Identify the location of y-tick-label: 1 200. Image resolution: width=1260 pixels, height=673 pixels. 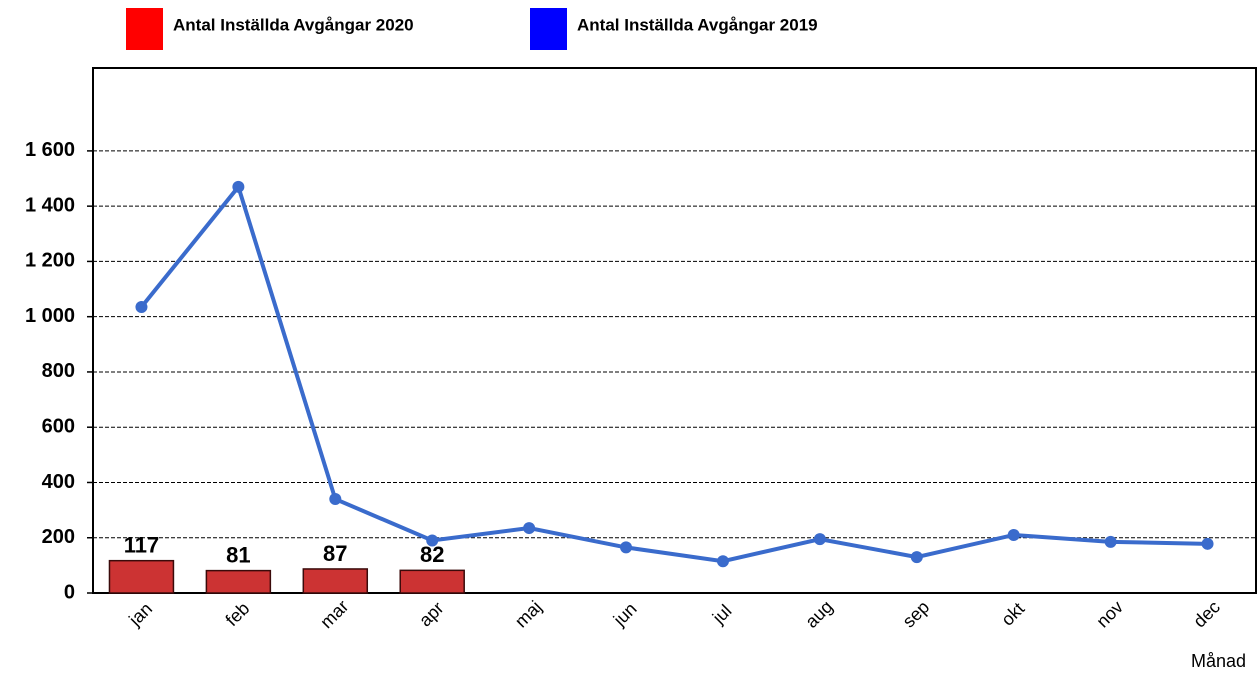
(50, 261).